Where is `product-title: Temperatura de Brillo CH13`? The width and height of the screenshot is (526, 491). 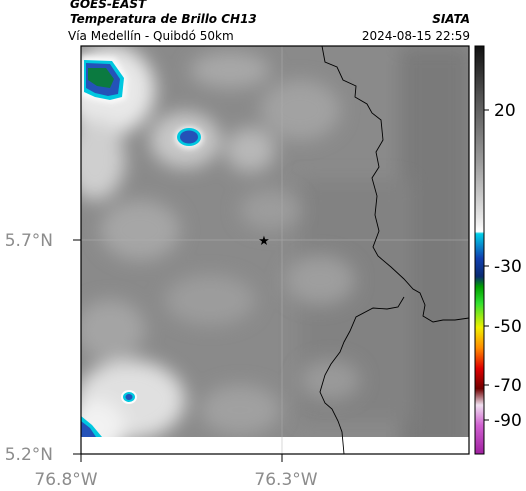
product-title: Temperatura de Brillo CH13 is located at coordinates (163, 19).